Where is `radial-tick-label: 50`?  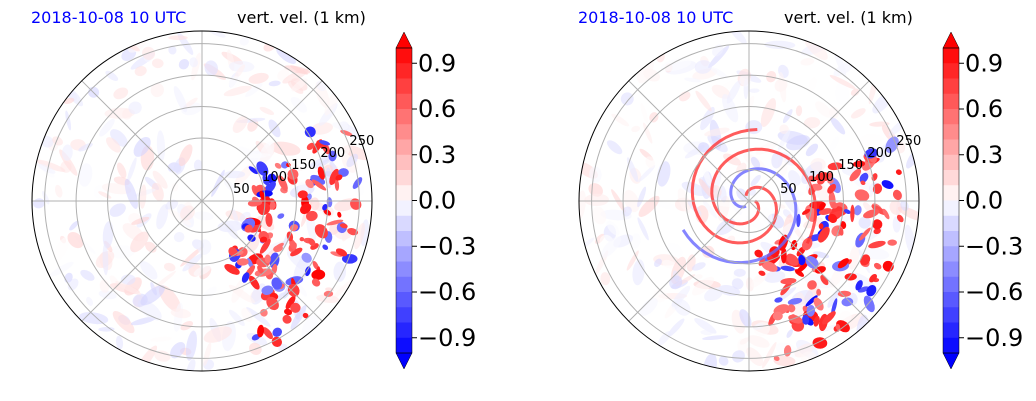 radial-tick-label: 50 is located at coordinates (788, 189).